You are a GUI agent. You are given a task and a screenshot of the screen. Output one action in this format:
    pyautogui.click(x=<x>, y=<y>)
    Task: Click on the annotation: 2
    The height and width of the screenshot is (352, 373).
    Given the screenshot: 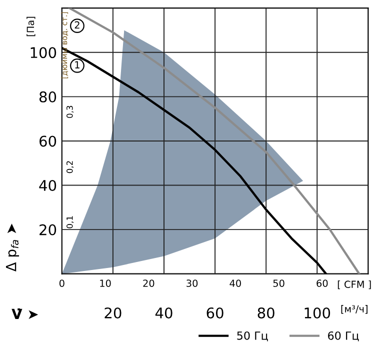 What is the action you would take?
    pyautogui.click(x=77, y=24)
    